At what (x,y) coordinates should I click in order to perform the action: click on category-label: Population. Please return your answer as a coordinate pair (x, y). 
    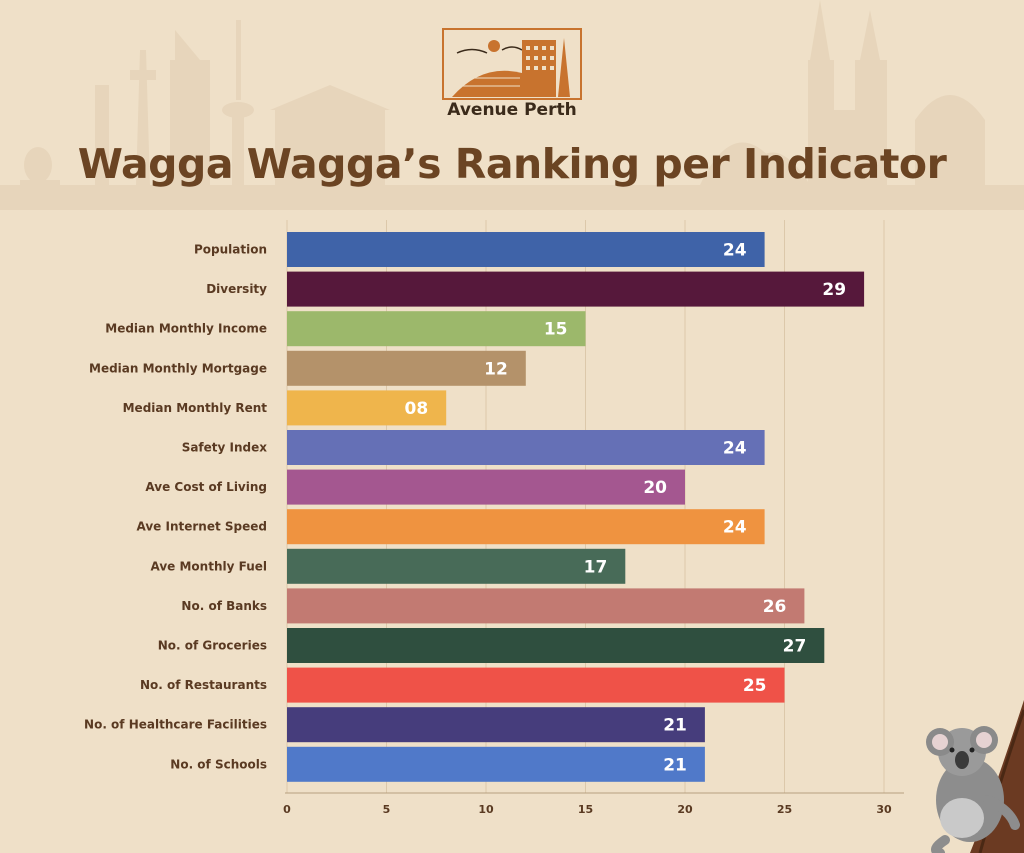
    Looking at the image, I should click on (230, 250).